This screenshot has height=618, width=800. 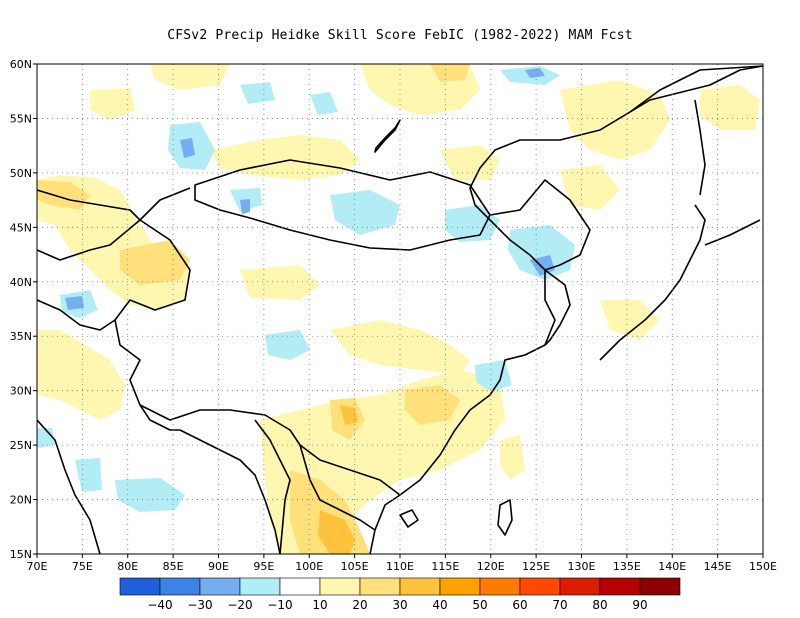 What do you see at coordinates (263, 566) in the screenshot?
I see `lon-tick-label: 95E` at bounding box center [263, 566].